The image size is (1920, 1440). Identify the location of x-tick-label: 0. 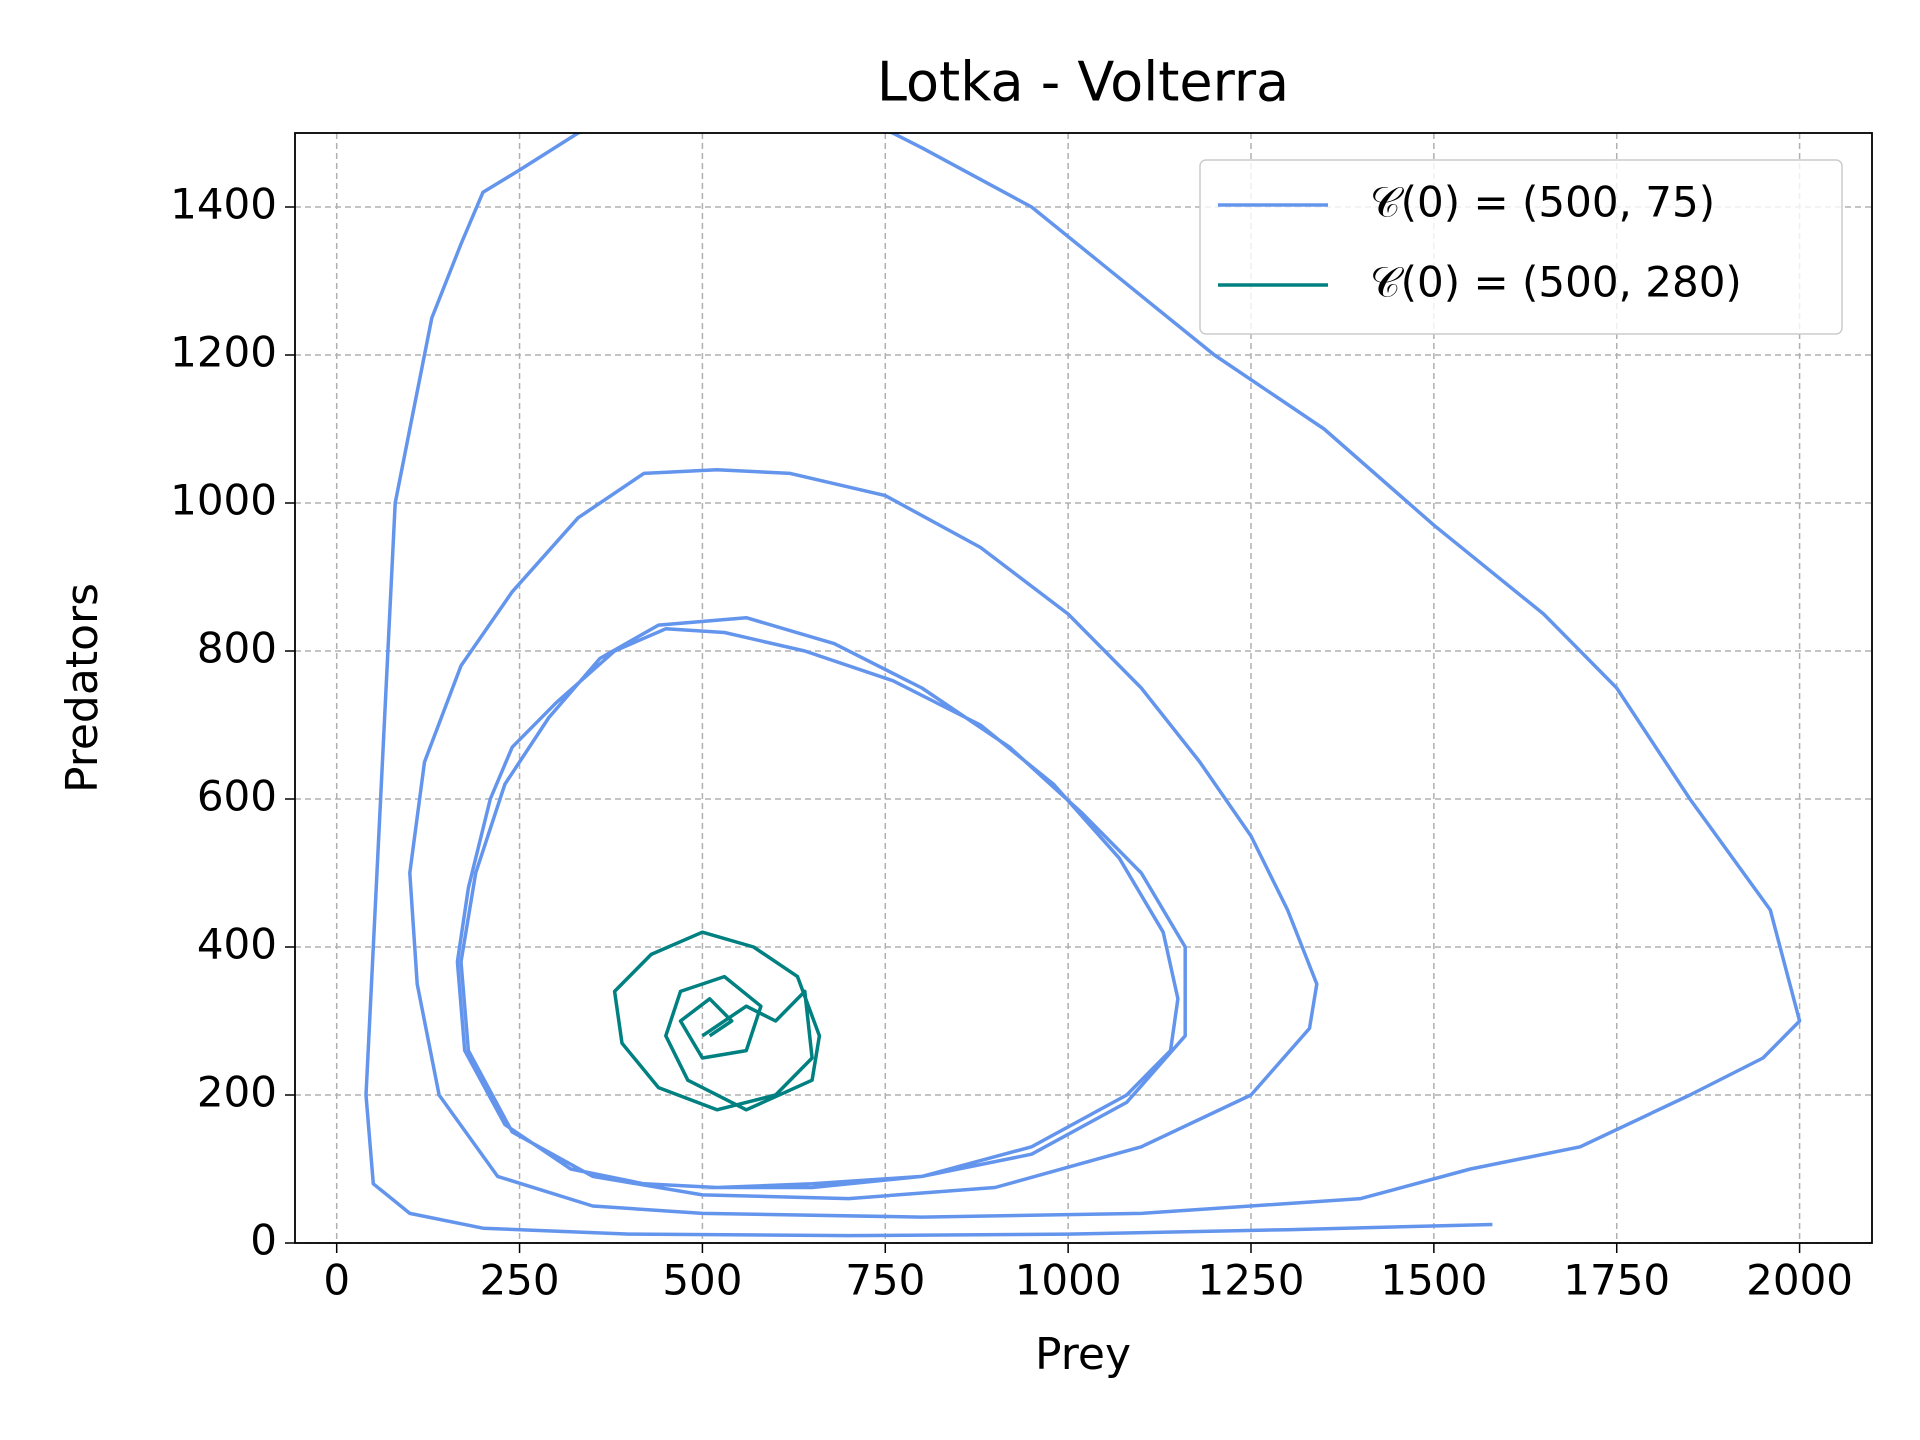
(336, 1280).